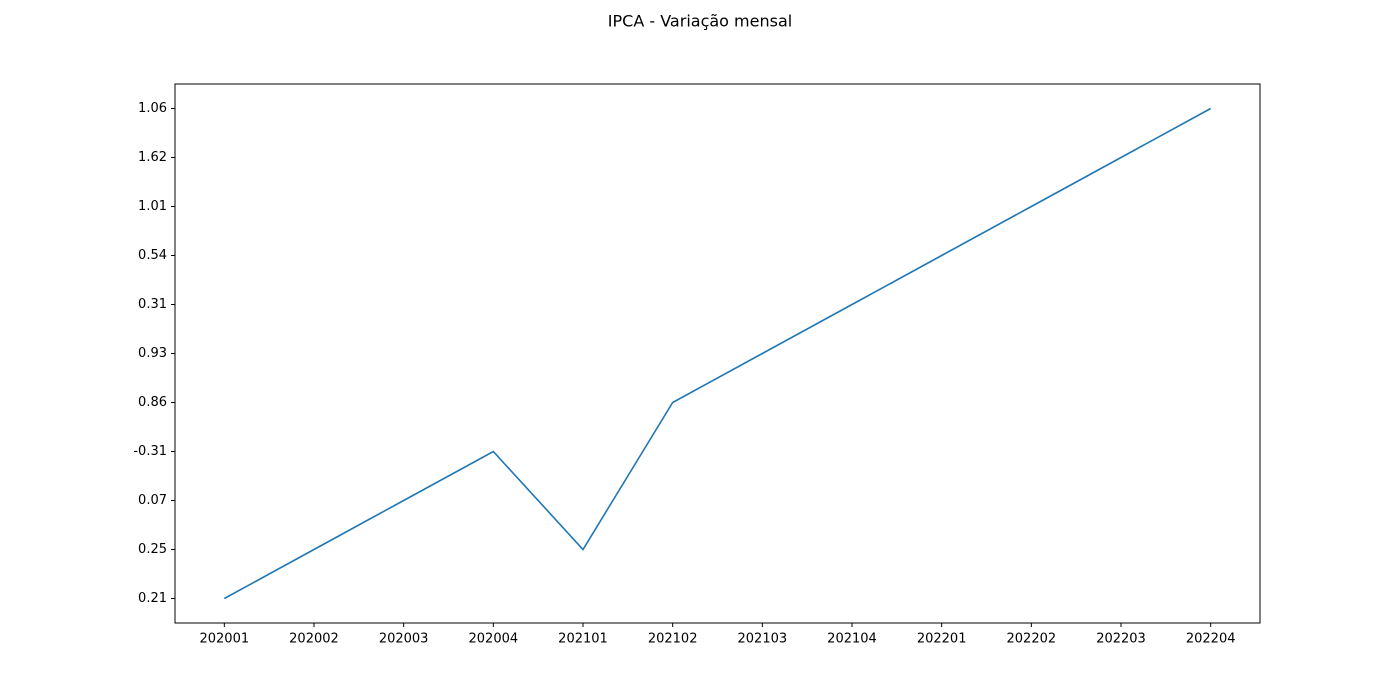  I want to click on y-tick-label: 1.01, so click(152, 206).